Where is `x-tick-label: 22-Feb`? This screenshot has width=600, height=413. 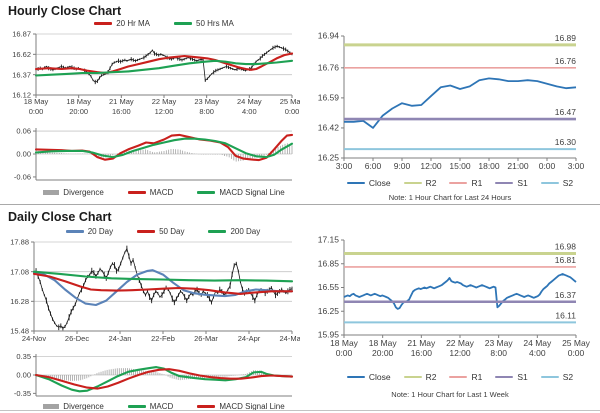
x-tick-label: 22-Feb is located at coordinates (163, 338).